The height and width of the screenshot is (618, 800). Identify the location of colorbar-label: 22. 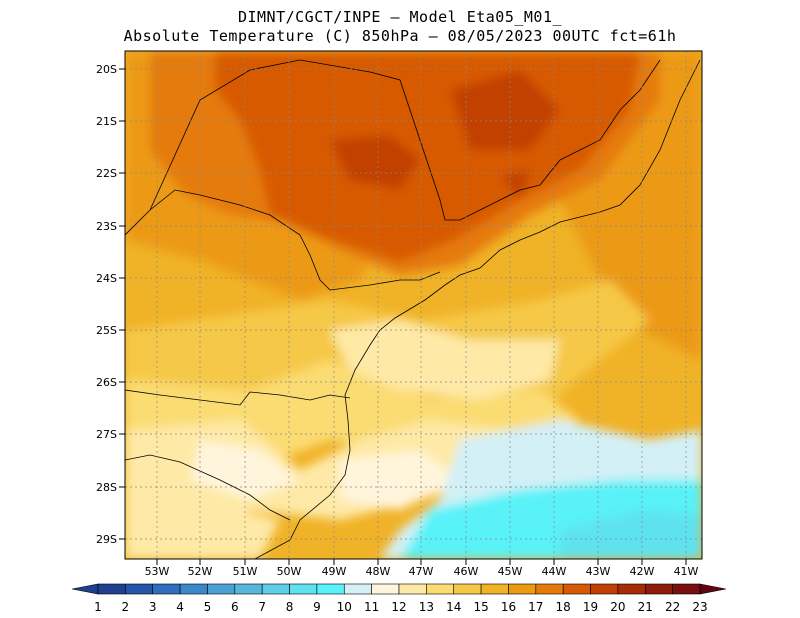
(672, 607).